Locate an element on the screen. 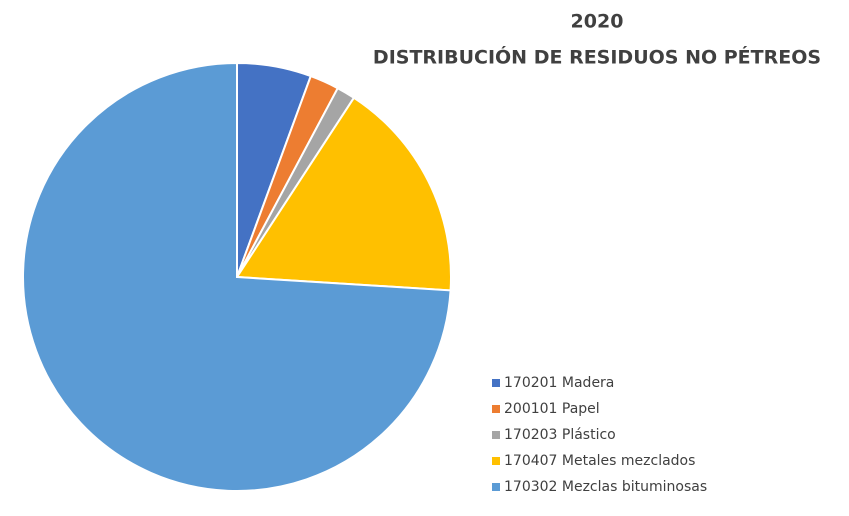  legend-label: 170302 Mezclas bituminosas is located at coordinates (605, 487).